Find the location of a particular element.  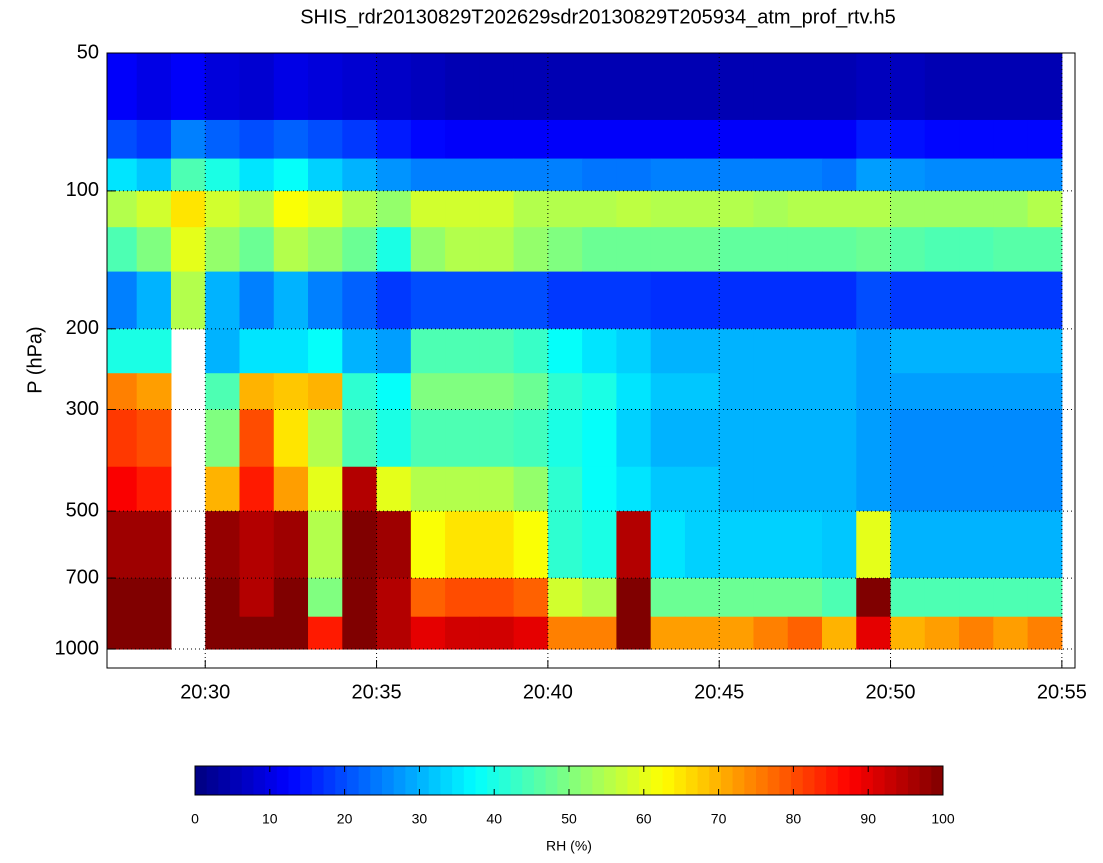

x-tick-label: 20:30 is located at coordinates (205, 692).